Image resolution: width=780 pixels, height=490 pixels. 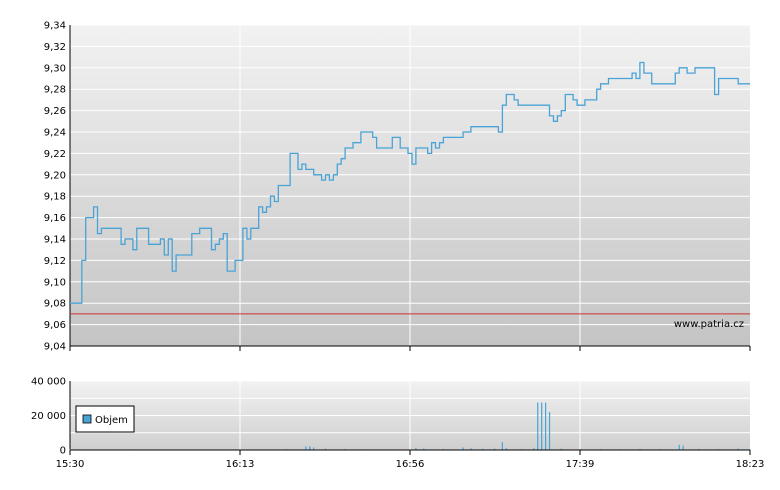 I want to click on price-y-tick-label: 9,10, so click(x=55, y=282).